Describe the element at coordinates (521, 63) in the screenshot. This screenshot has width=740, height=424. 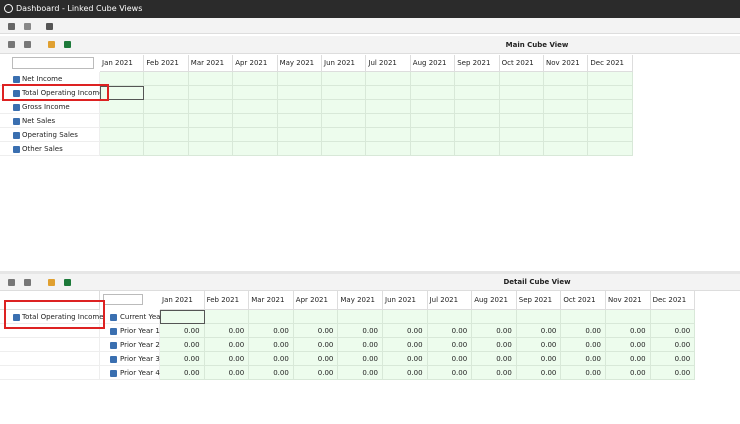
I see `column-header: Oct 2021` at that location.